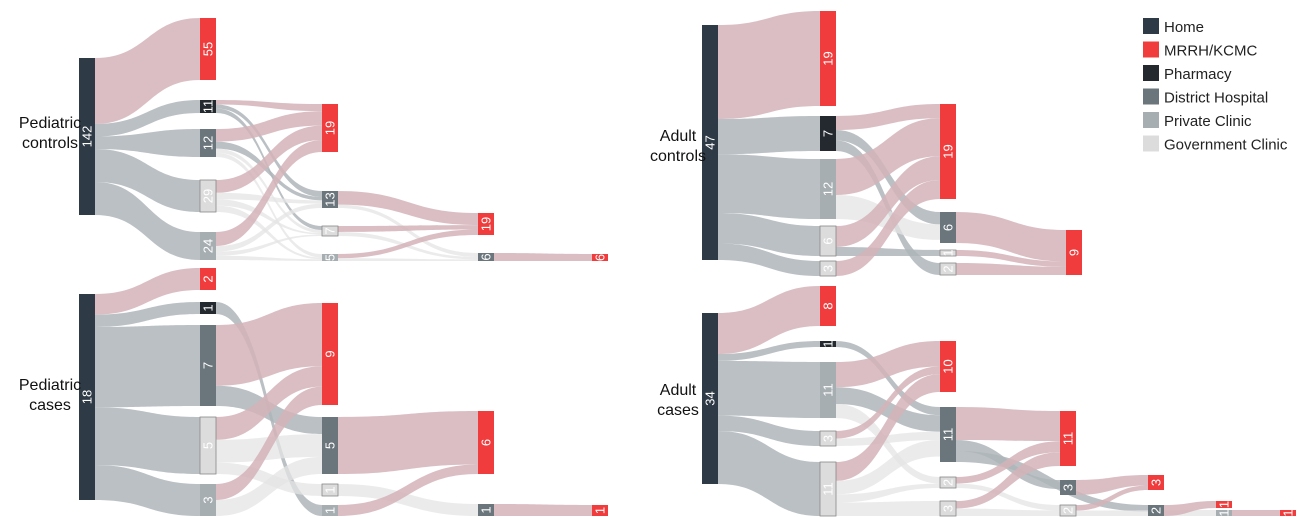 The height and width of the screenshot is (517, 1299). Describe the element at coordinates (769, 234) in the screenshot. I see `adult-controls-link-home-to-g1` at that location.